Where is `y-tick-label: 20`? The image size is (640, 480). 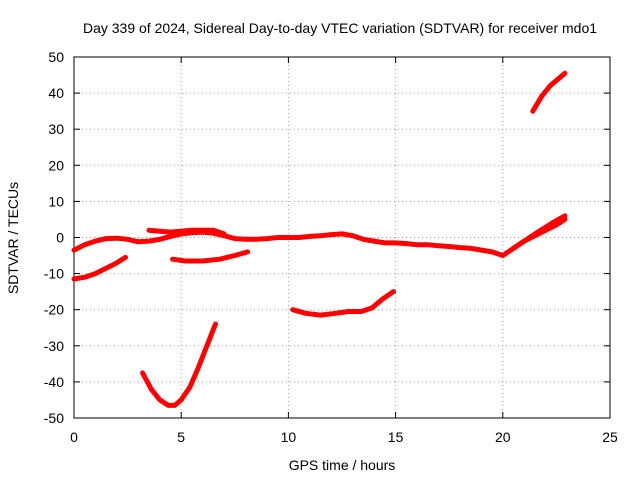 y-tick-label: 20 is located at coordinates (56, 165).